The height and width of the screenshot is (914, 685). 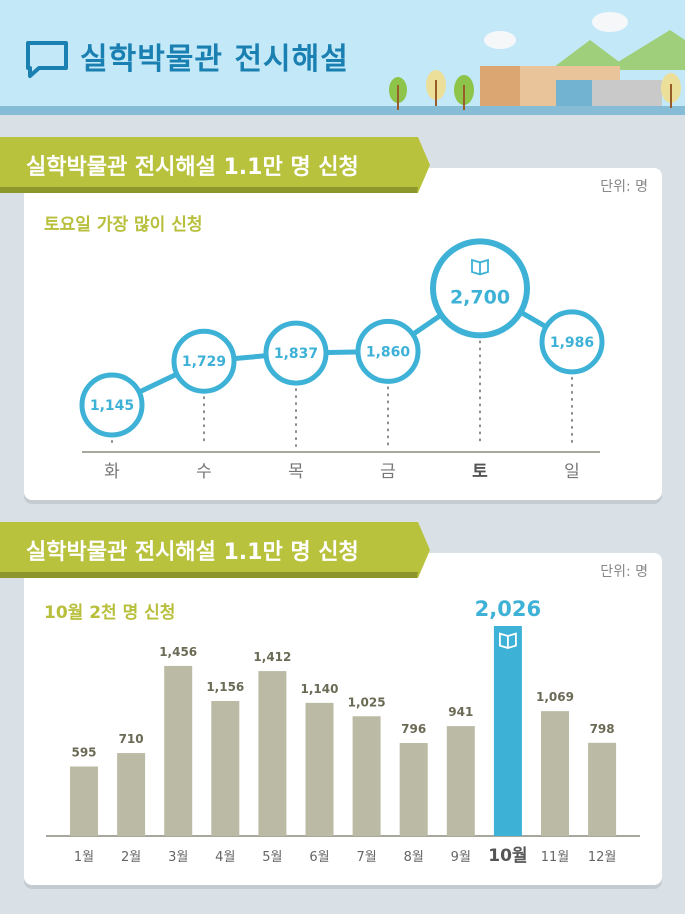 I want to click on x-tick-label: 12월, so click(x=602, y=857).